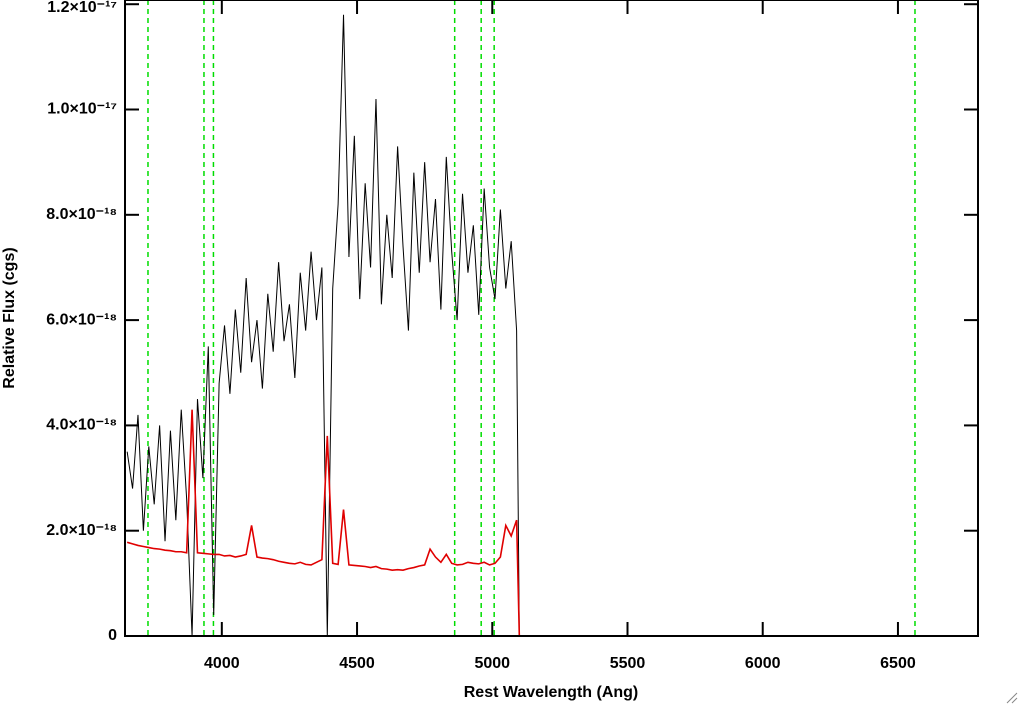 The image size is (1020, 706). Describe the element at coordinates (551, 692) in the screenshot. I see `x-axis-title: Rest Wavelength (Ang)` at that location.